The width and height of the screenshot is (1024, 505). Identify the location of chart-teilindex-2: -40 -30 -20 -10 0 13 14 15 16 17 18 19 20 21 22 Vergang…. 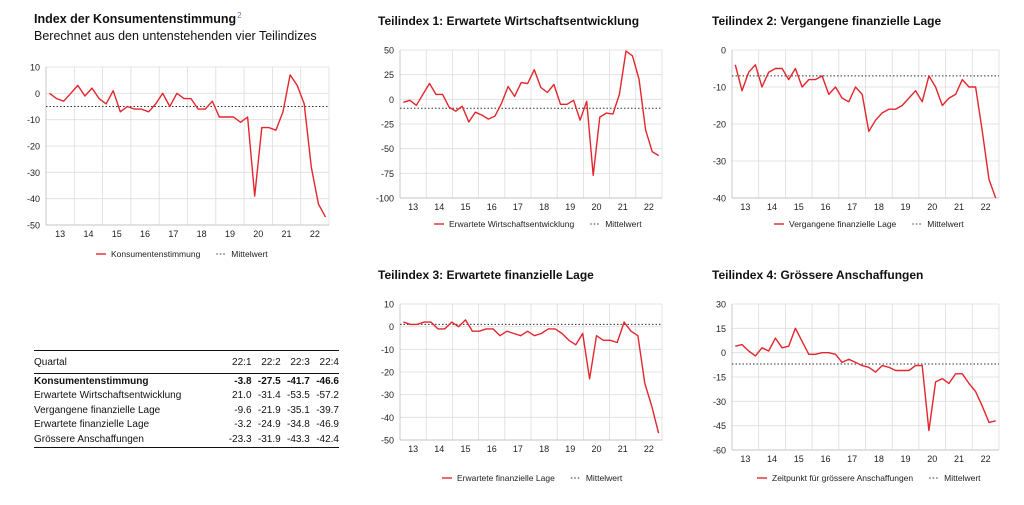
(856, 137).